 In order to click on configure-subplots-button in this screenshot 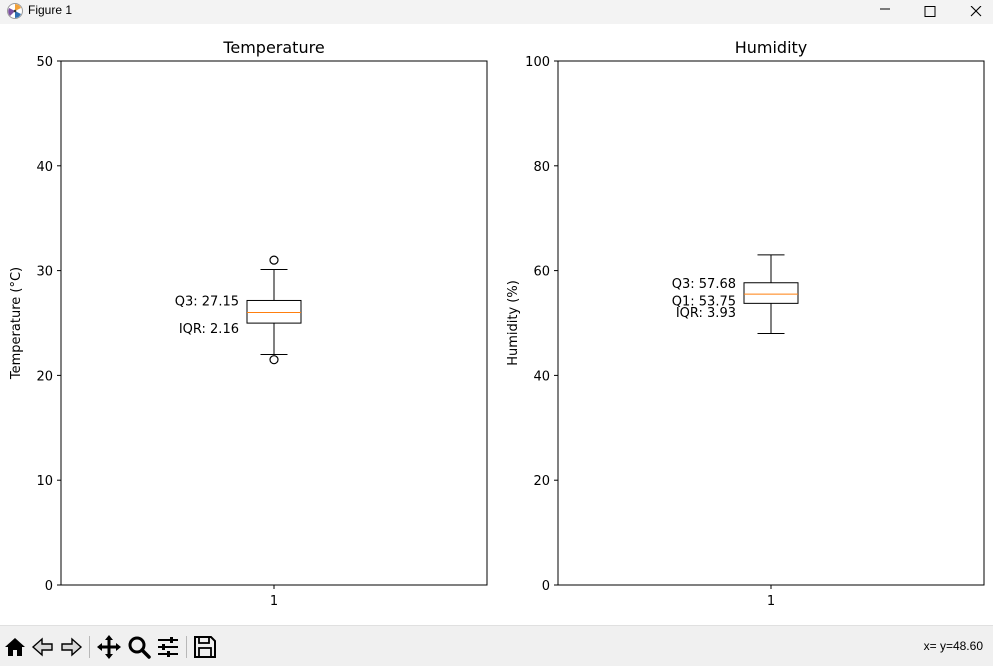, I will do `click(168, 647)`.